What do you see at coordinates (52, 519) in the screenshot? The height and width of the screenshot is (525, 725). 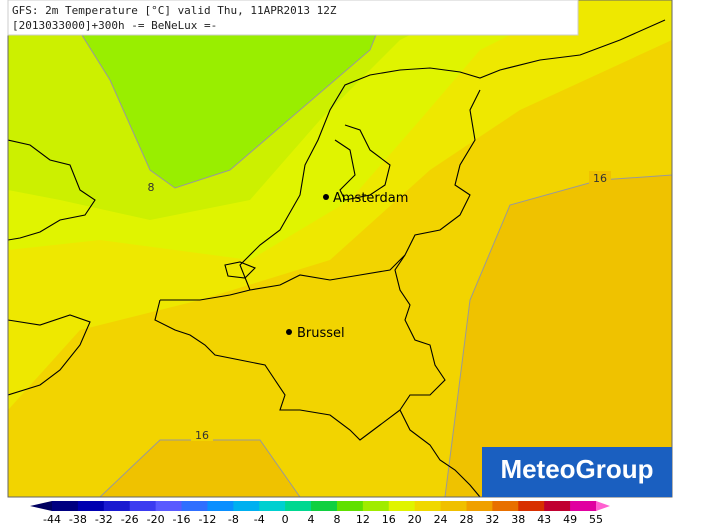 I see `color-bar-label: -44` at bounding box center [52, 519].